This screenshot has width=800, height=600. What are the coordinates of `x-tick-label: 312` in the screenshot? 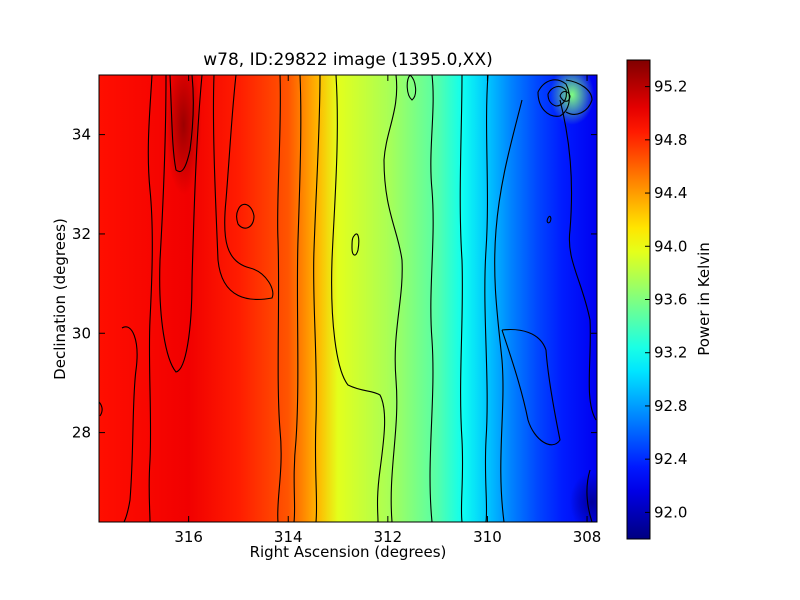 It's located at (388, 537).